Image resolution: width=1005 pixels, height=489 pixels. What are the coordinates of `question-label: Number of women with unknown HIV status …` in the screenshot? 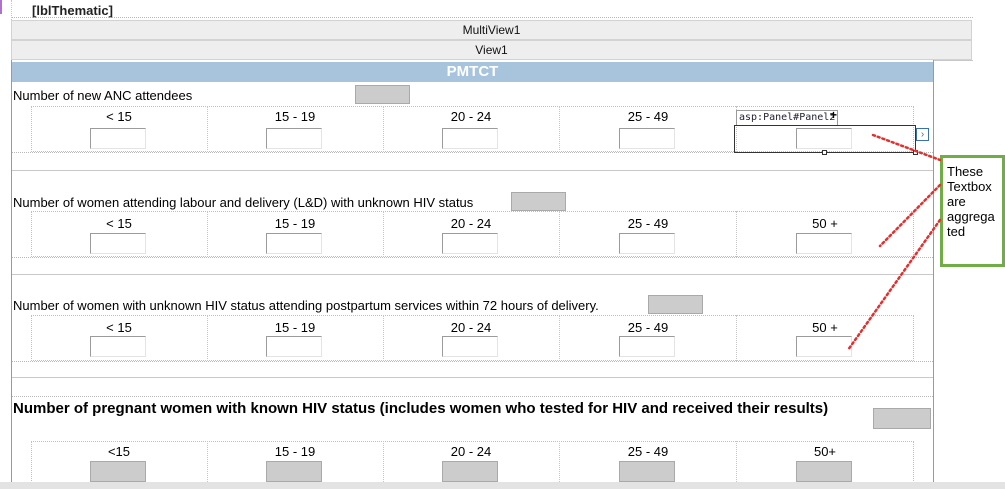 It's located at (306, 305).